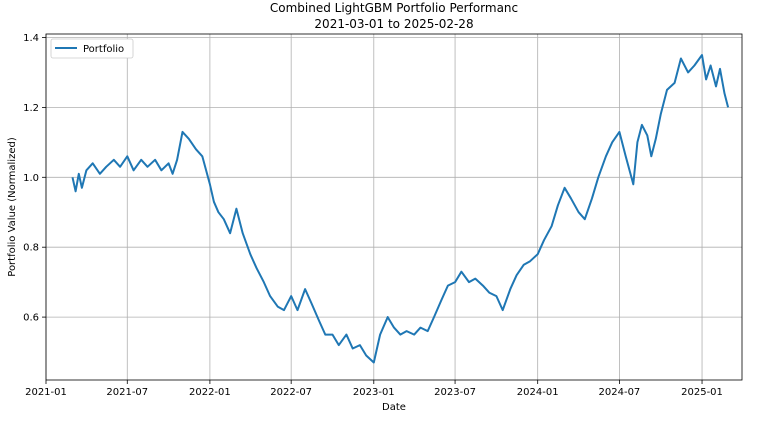  I want to click on y-axis-label: Portfolio Value (Normalized), so click(12, 207).